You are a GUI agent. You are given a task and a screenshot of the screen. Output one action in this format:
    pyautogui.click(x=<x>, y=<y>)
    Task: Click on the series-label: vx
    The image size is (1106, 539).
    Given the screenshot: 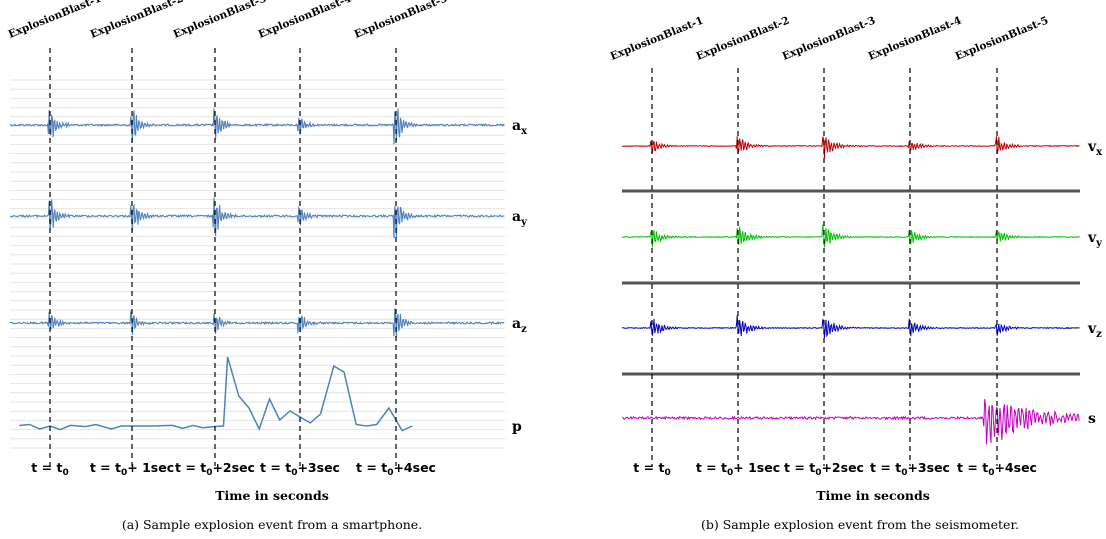 What is the action you would take?
    pyautogui.click(x=1095, y=148)
    